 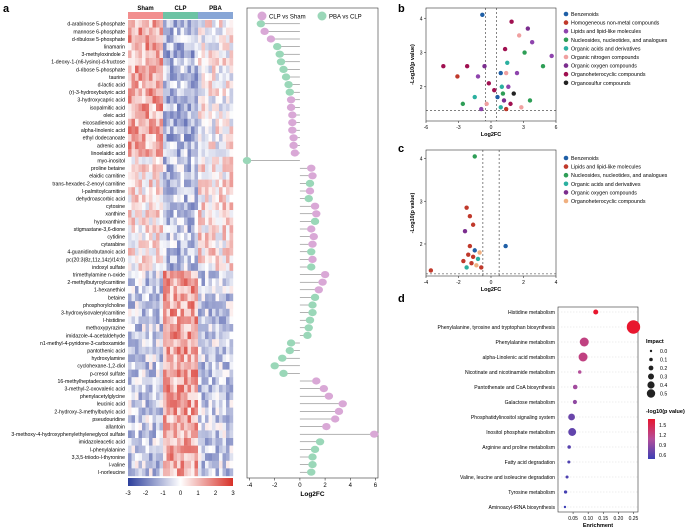 I want to click on colorbar, so click(x=180, y=482).